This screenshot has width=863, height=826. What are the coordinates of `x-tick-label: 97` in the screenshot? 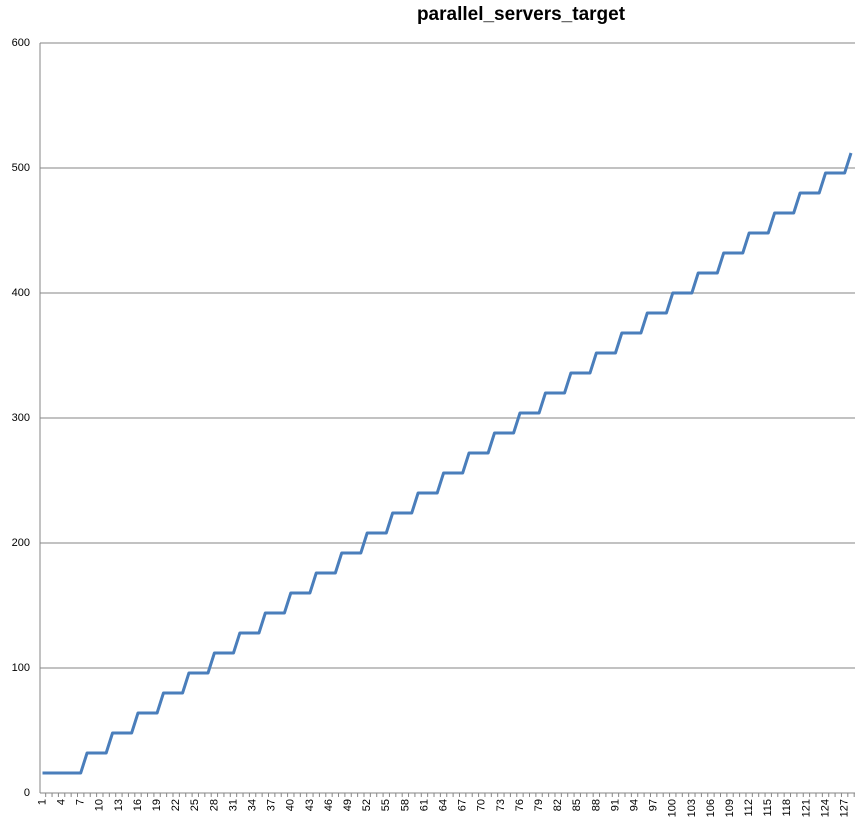 It's located at (654, 805).